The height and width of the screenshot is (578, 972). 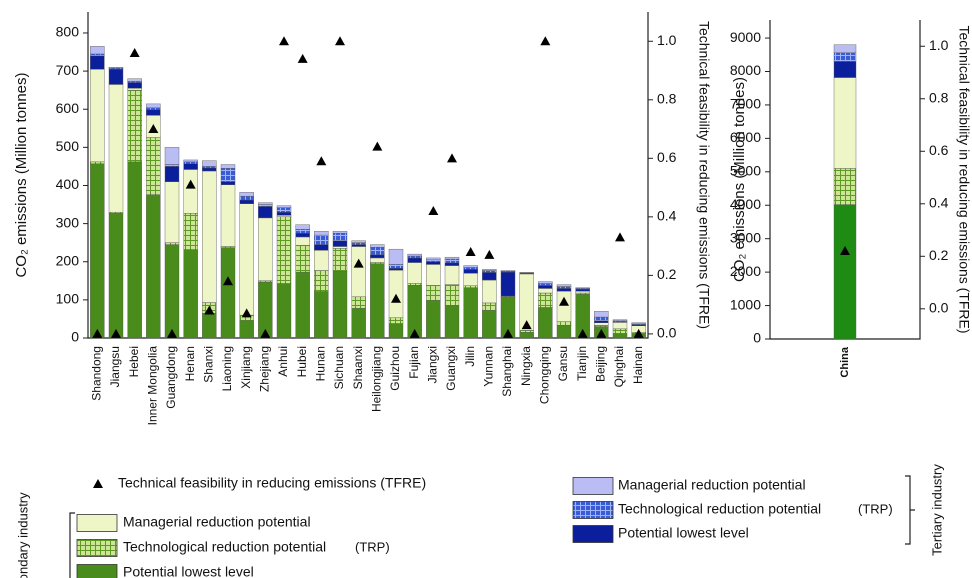 What do you see at coordinates (153, 386) in the screenshot?
I see `x-tick-label: Inner Mongolia` at bounding box center [153, 386].